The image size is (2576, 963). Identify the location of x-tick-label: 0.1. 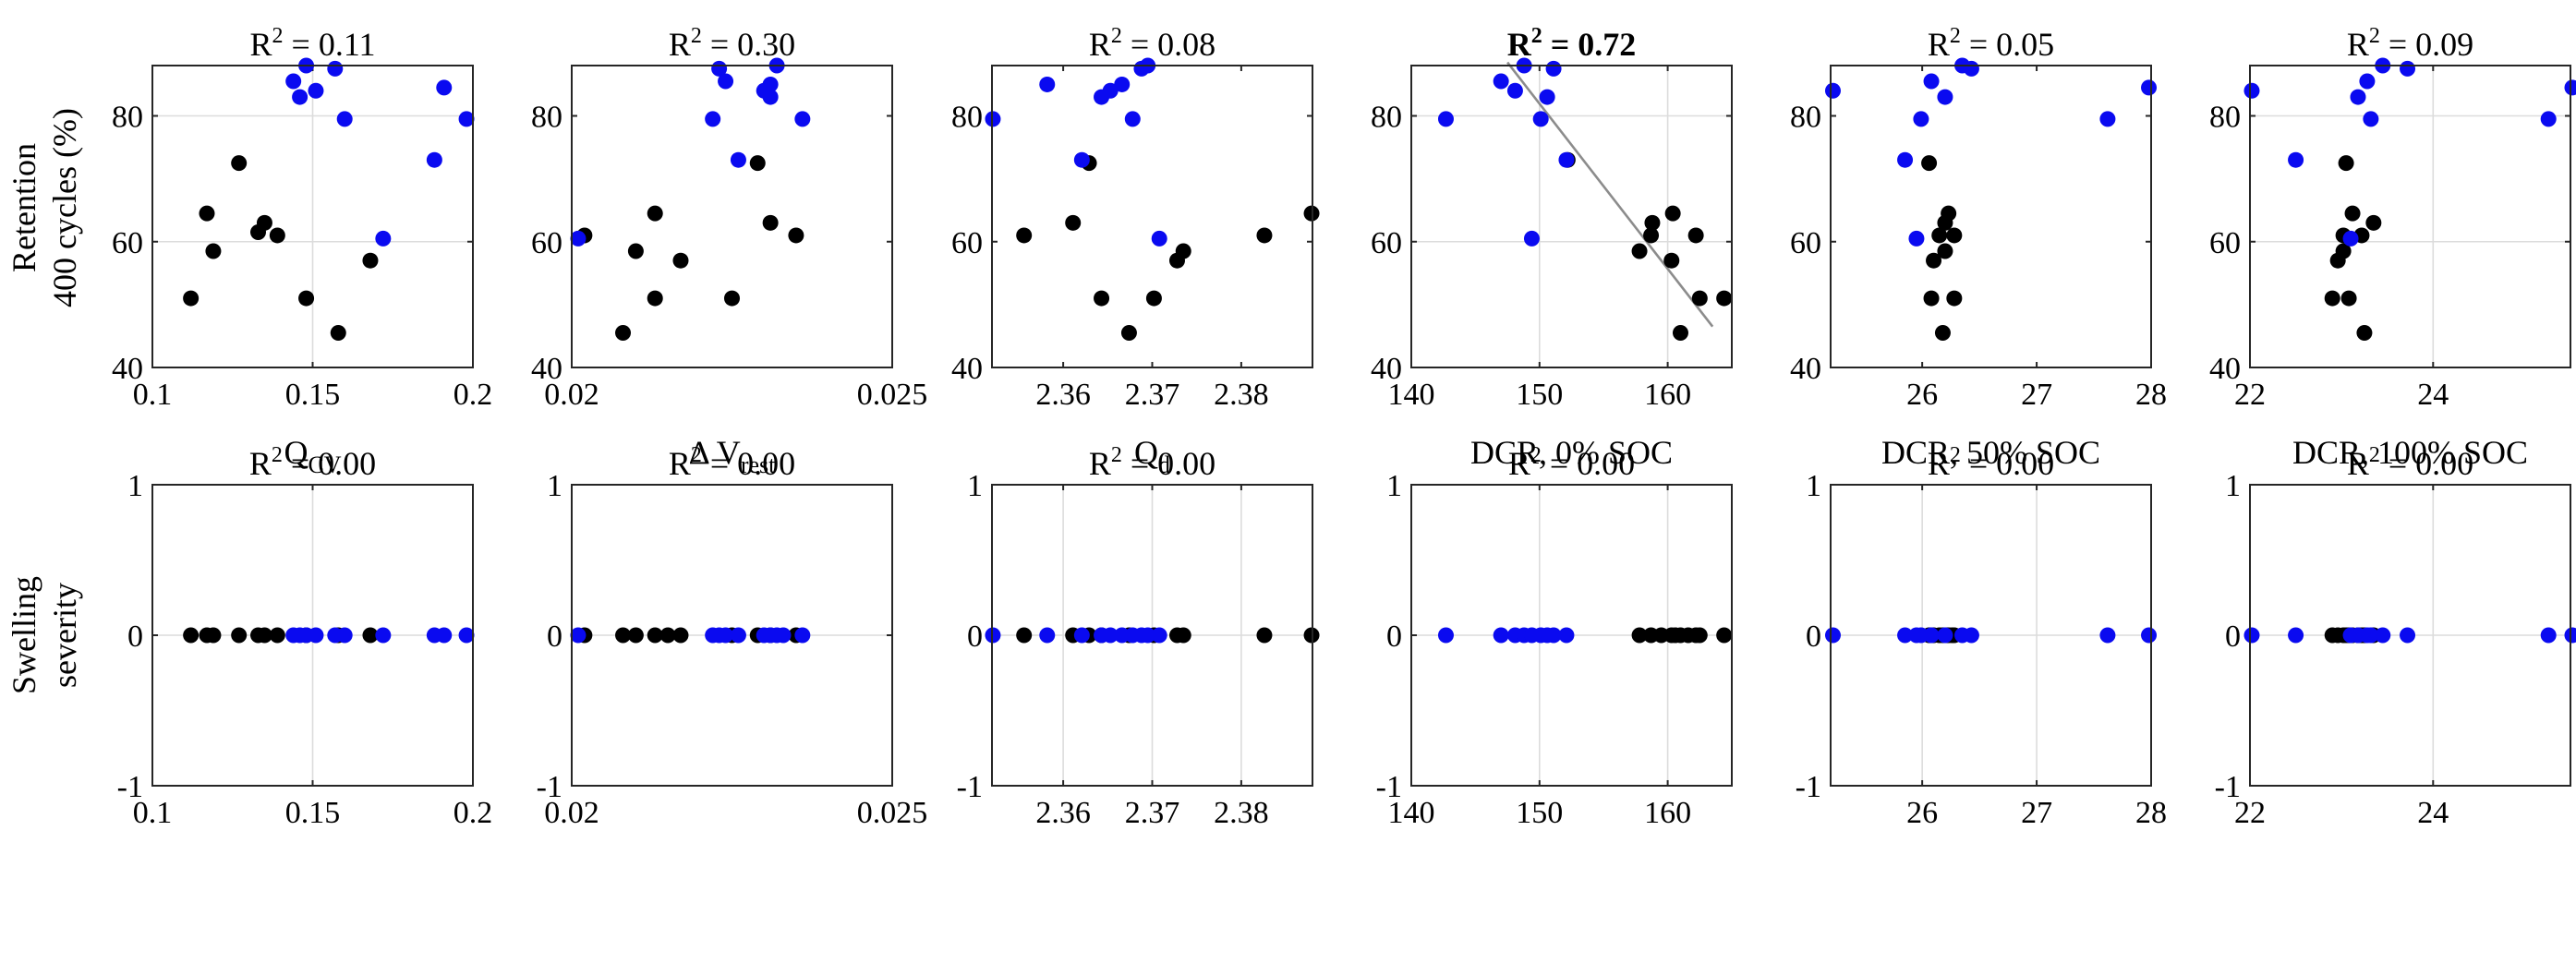
(153, 395).